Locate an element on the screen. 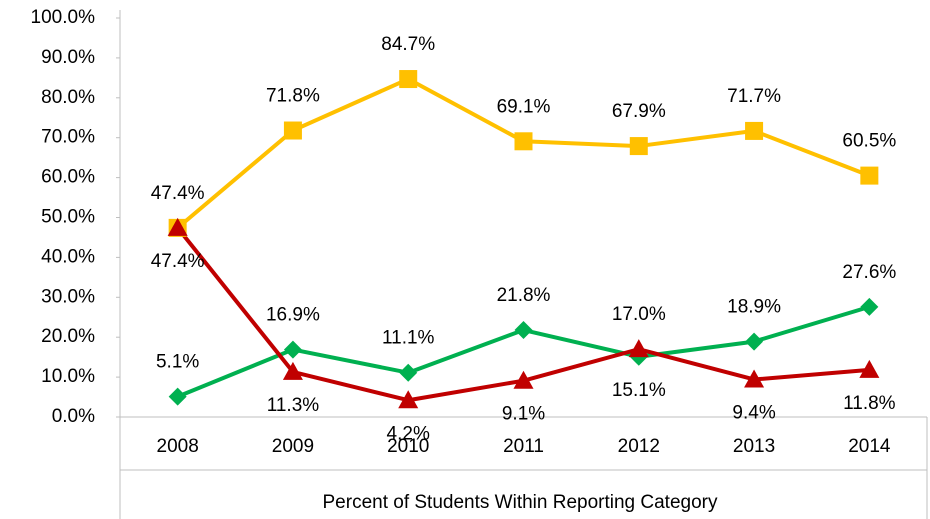 This screenshot has height=519, width=930. y-tick-label: 40.0% is located at coordinates (68, 256).